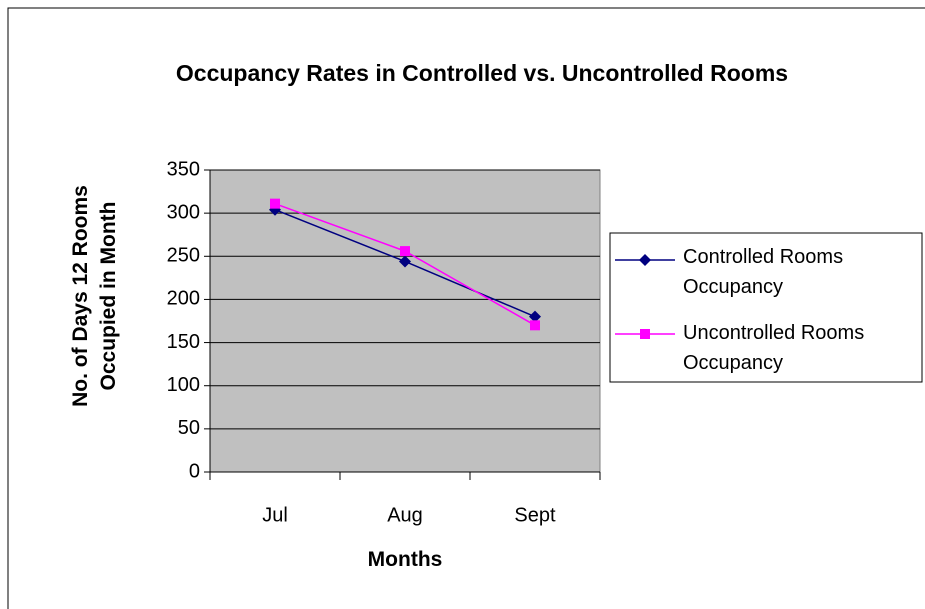  Describe the element at coordinates (183, 212) in the screenshot. I see `y-tick-label: 300` at that location.